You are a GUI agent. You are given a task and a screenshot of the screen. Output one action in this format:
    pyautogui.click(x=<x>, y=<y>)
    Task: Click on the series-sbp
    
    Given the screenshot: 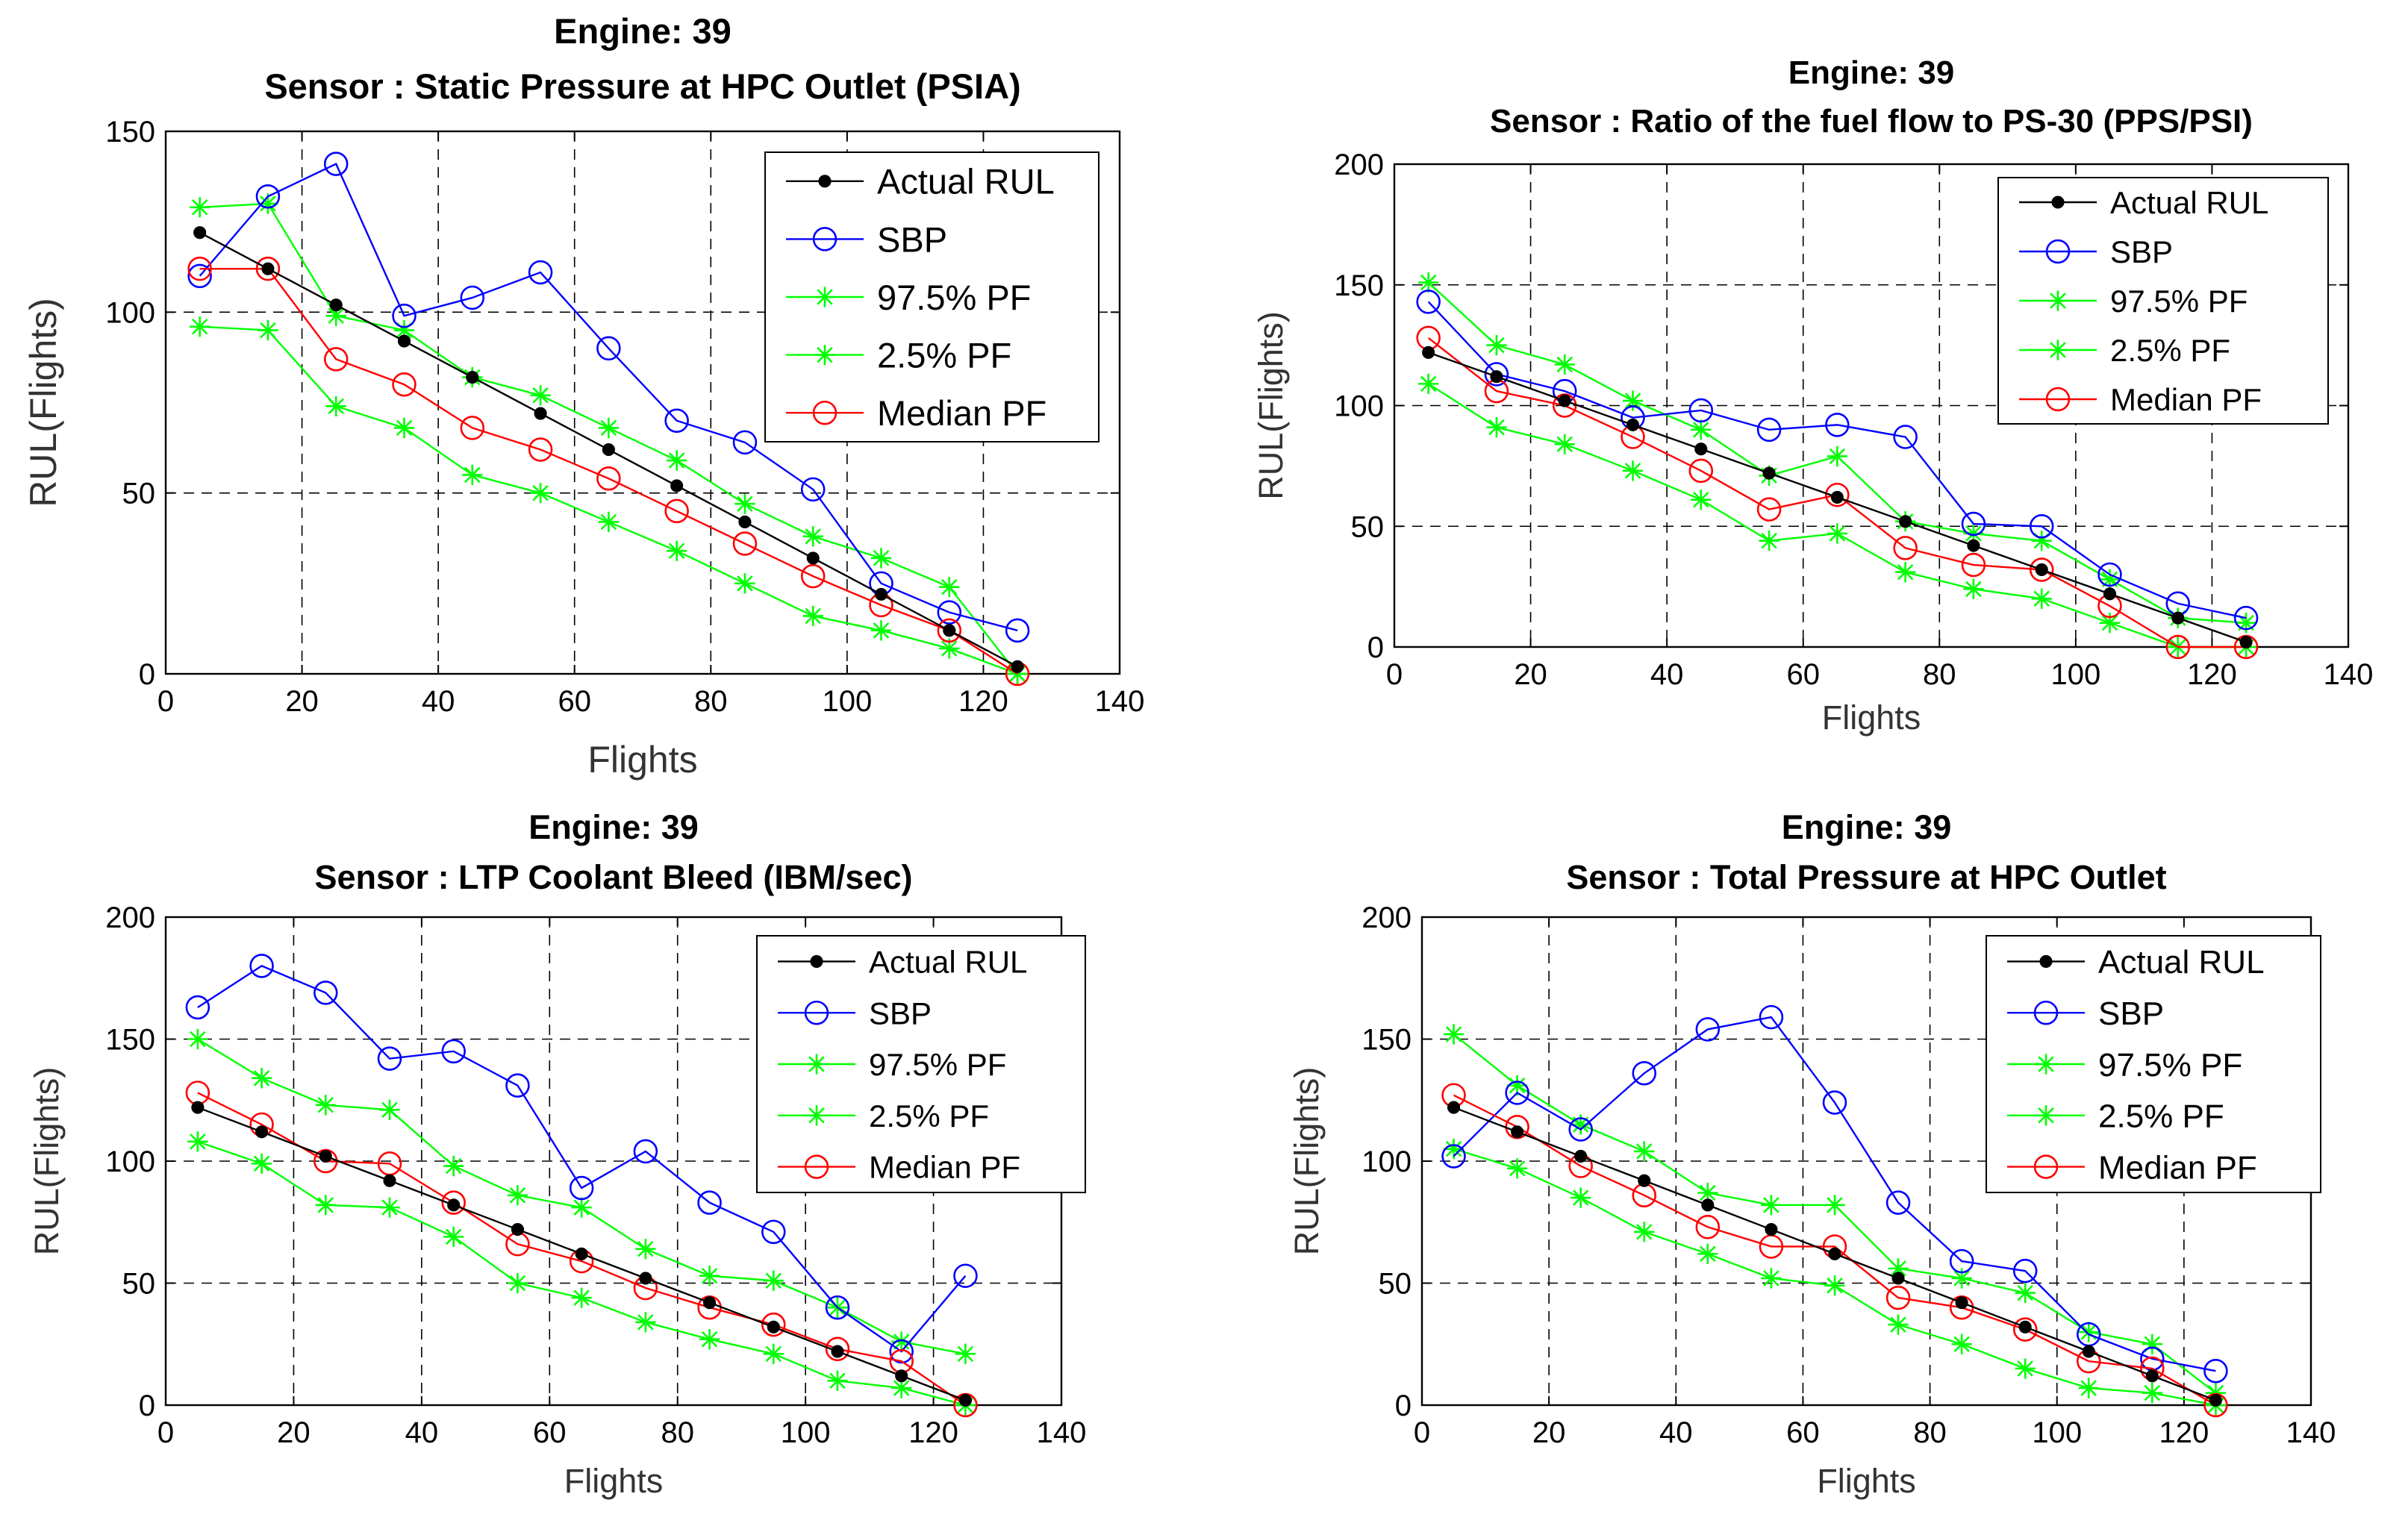 What is the action you would take?
    pyautogui.click(x=608, y=397)
    